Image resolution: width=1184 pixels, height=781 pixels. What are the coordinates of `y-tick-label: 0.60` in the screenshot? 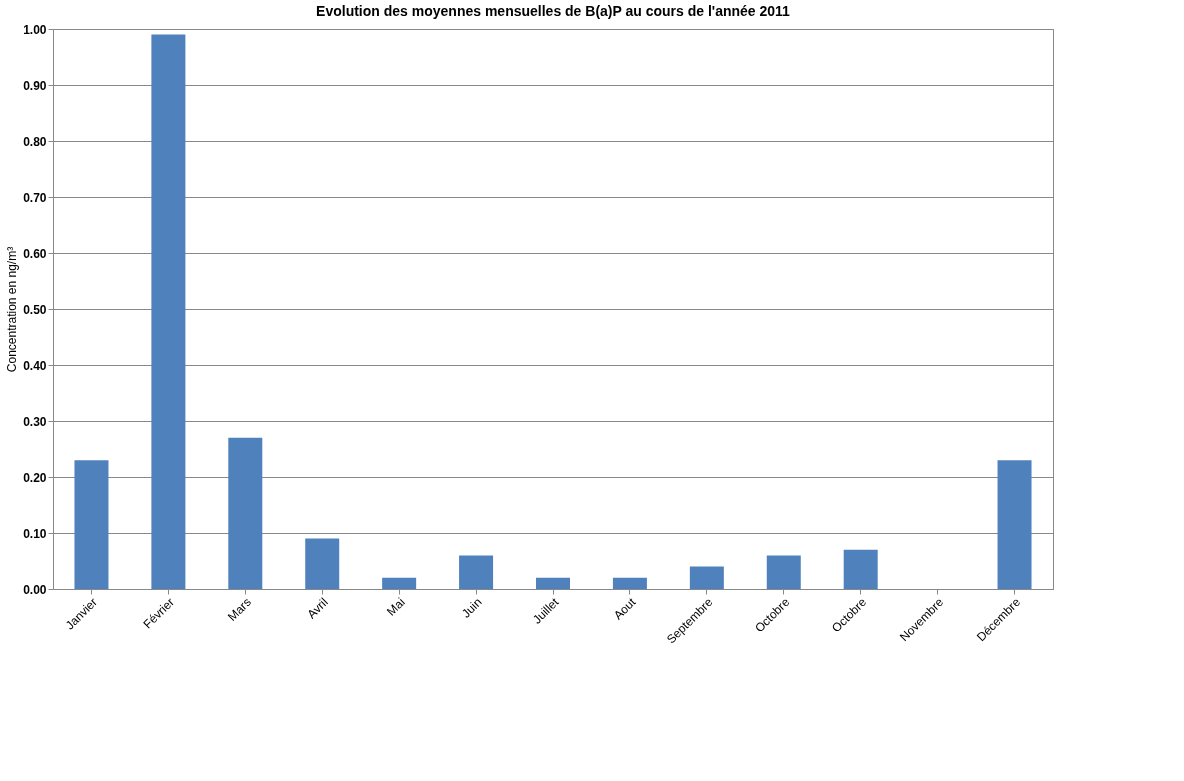 It's located at (35, 253).